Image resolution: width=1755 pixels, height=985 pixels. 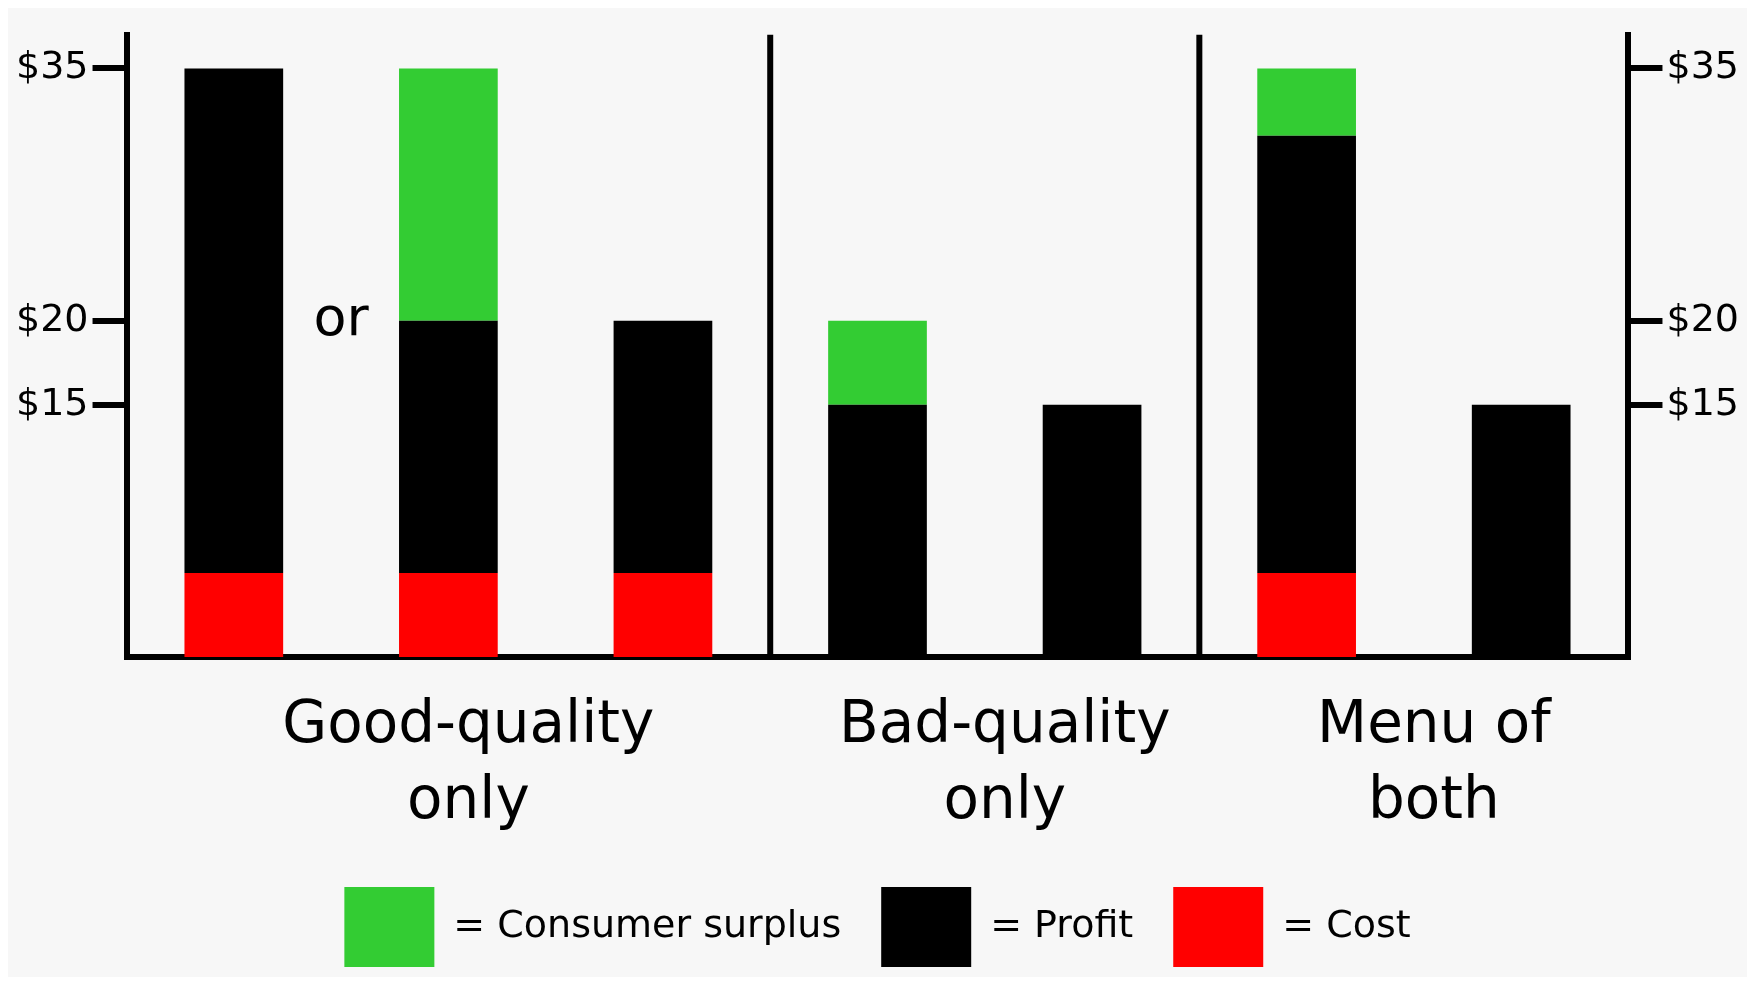 I want to click on text: Bad-quality only, so click(x=1005, y=760).